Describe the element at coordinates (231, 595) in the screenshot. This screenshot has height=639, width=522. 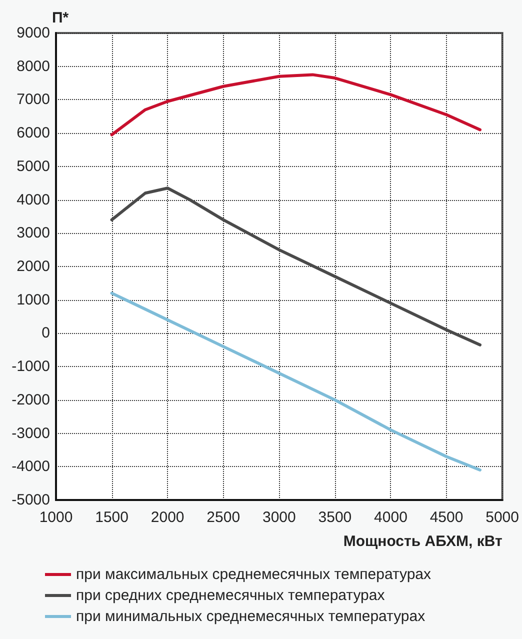
I see `legend-label: при средних среднемесячных температурах` at that location.